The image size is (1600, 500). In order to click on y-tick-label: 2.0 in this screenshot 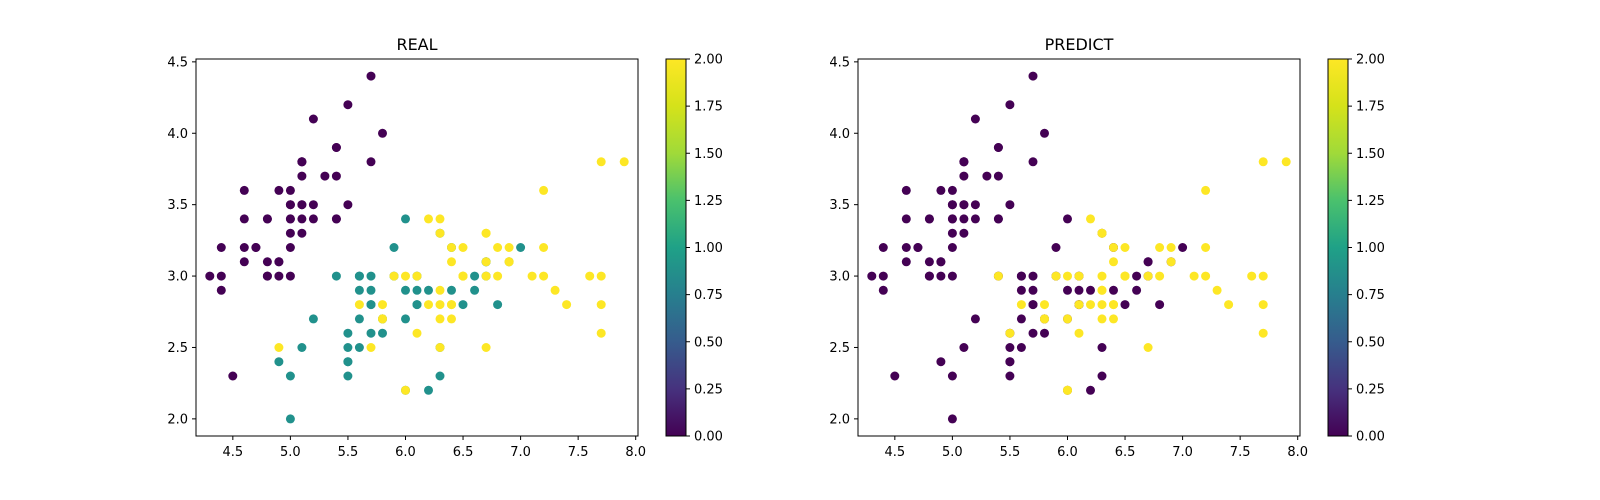, I will do `click(839, 419)`.